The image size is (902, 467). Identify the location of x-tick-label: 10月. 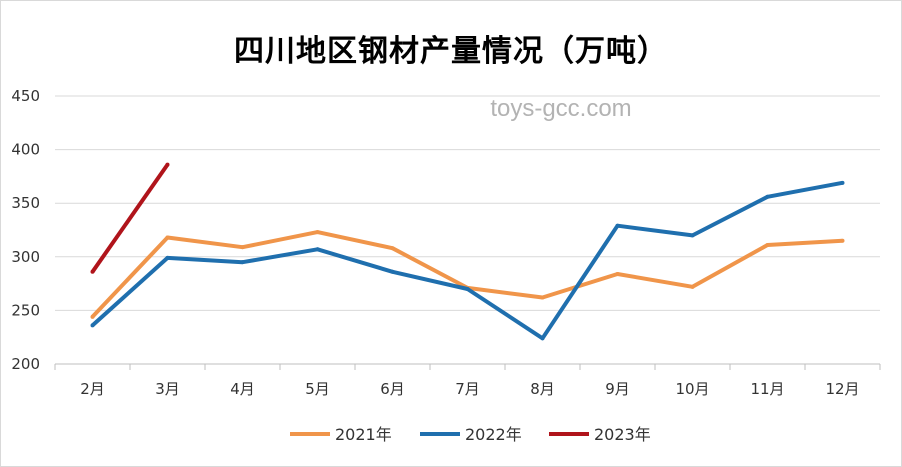
(692, 389).